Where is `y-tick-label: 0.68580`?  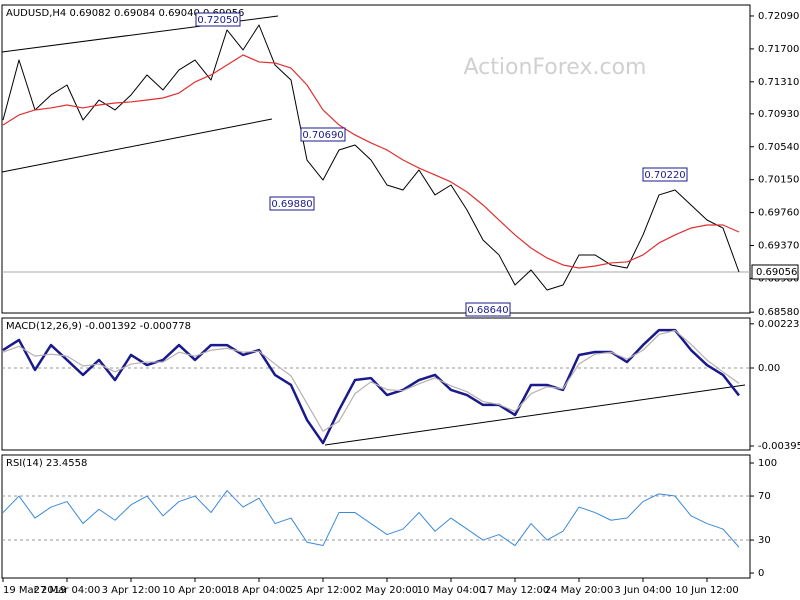 y-tick-label: 0.68580 is located at coordinates (778, 312).